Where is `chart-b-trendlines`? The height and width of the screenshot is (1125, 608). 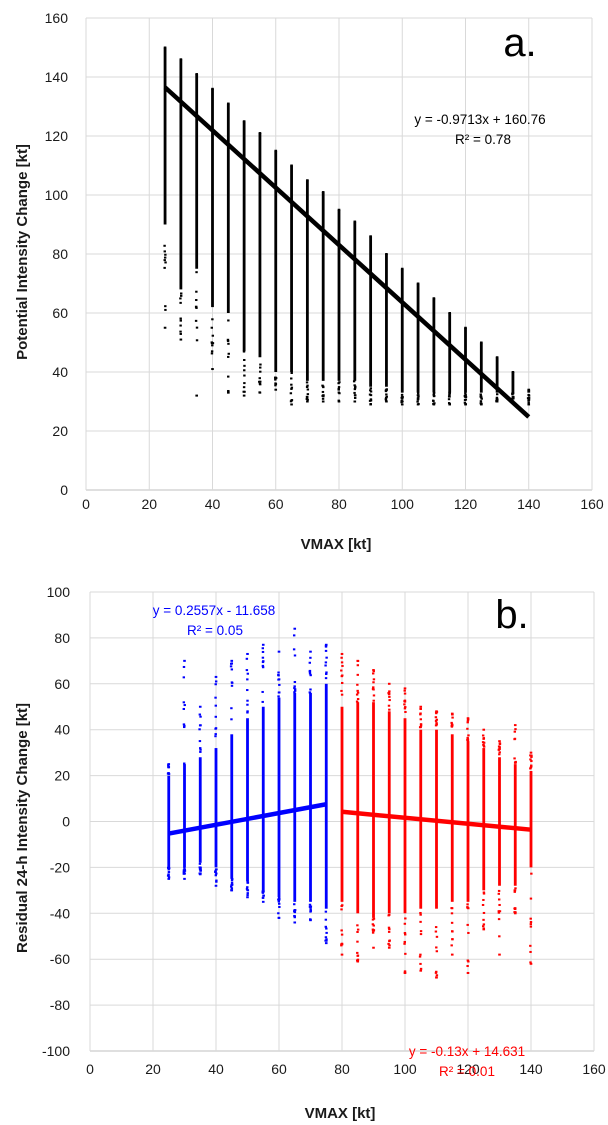 chart-b-trendlines is located at coordinates (350, 819).